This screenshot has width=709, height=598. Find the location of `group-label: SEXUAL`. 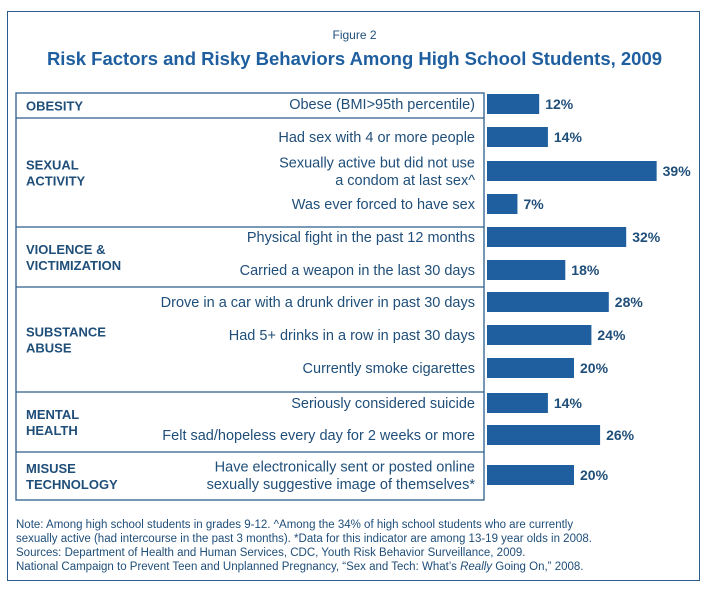

group-label: SEXUAL is located at coordinates (52, 165).